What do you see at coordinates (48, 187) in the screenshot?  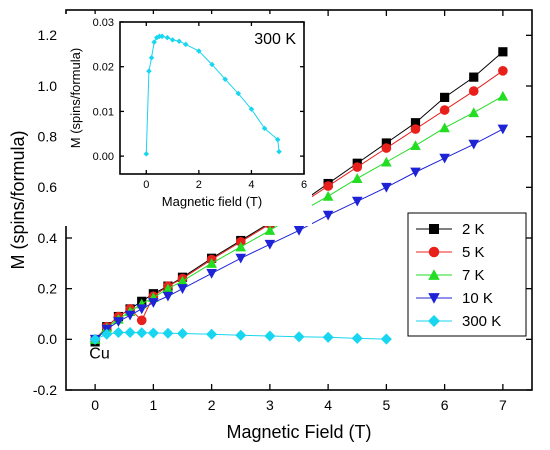 I see `main-y-tick-label: 0.6` at bounding box center [48, 187].